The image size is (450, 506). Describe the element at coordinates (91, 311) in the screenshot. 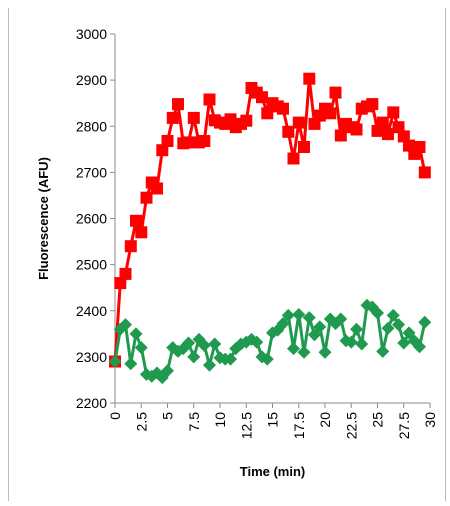

I see `y-tick-label: 2400` at that location.